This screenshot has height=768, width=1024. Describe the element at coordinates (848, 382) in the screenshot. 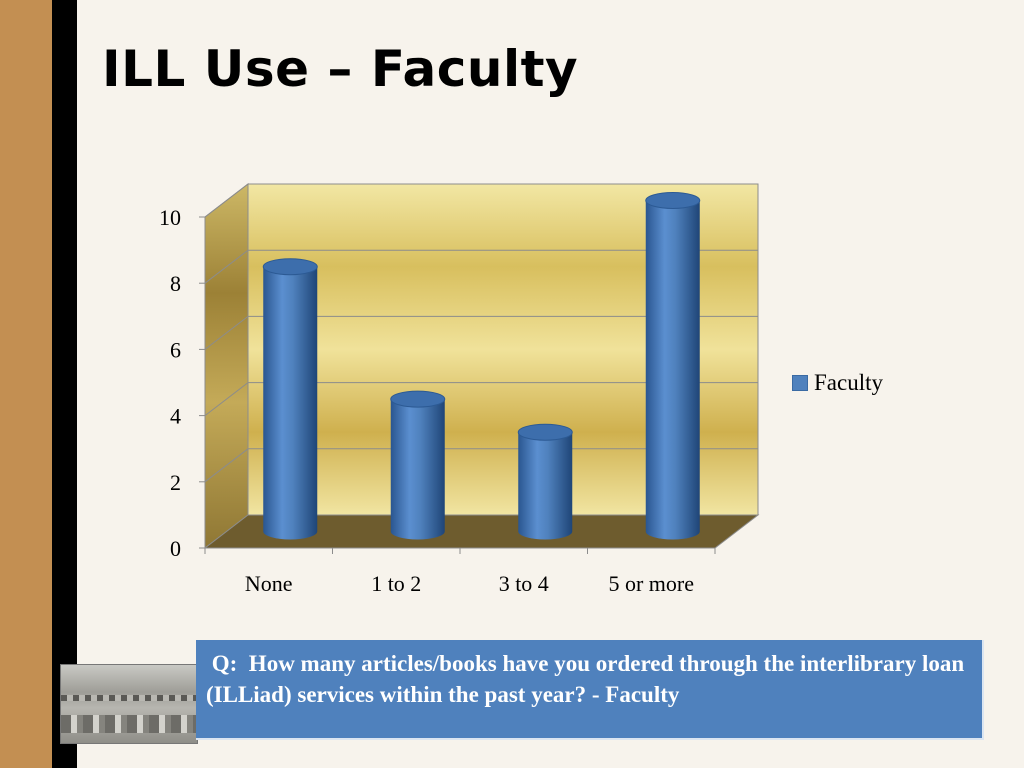

I see `legend-label: Faculty` at that location.